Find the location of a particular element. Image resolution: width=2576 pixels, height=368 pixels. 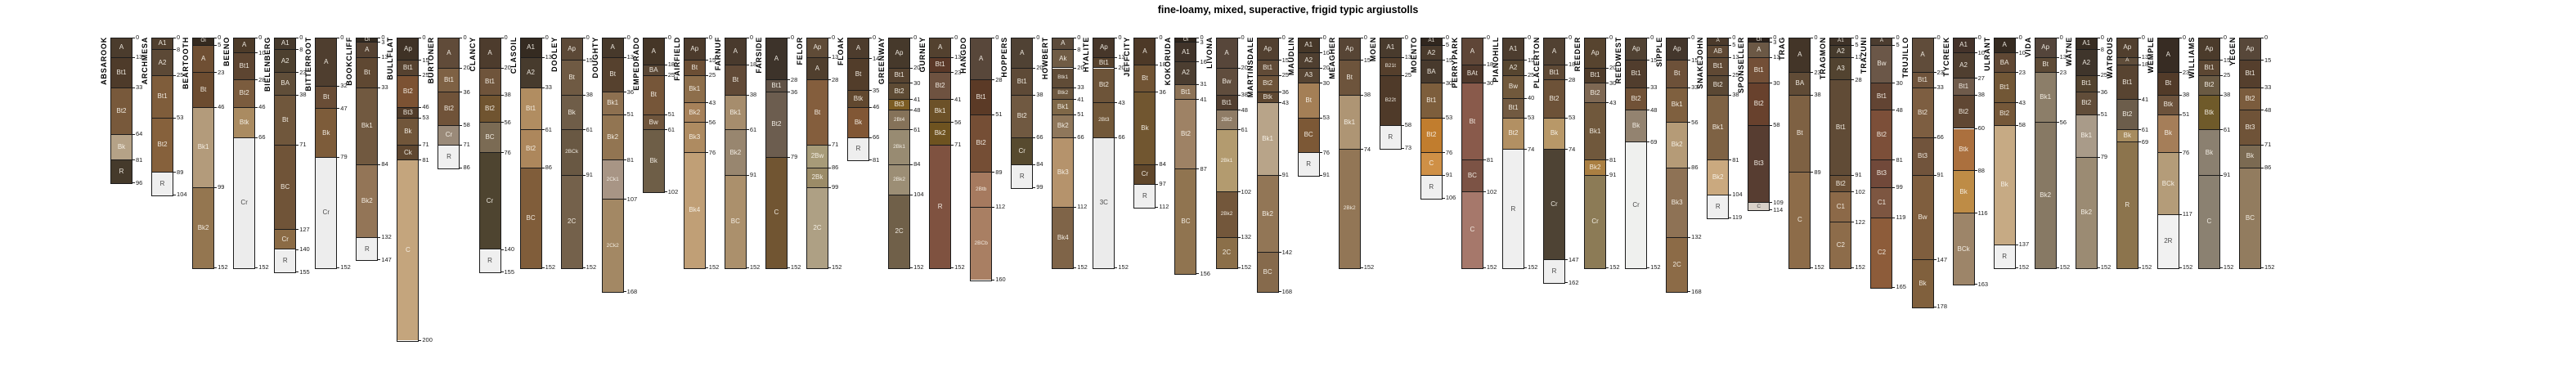

profile-name-label: TYCREEK is located at coordinates (1945, 57).